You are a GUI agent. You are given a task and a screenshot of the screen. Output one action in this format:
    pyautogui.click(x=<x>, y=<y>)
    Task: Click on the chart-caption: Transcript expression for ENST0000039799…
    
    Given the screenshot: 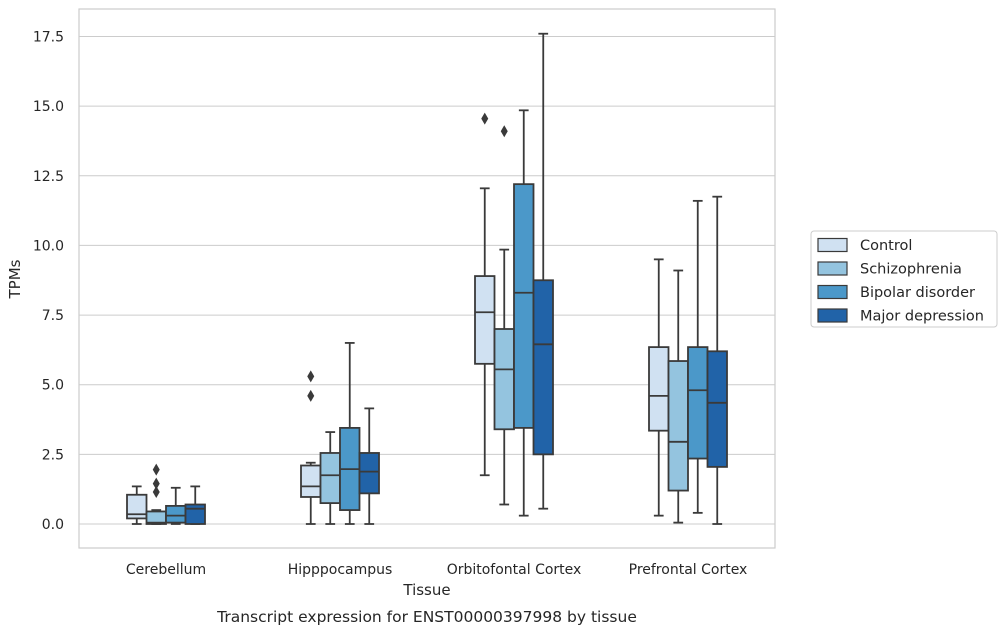 What is the action you would take?
    pyautogui.click(x=426, y=617)
    